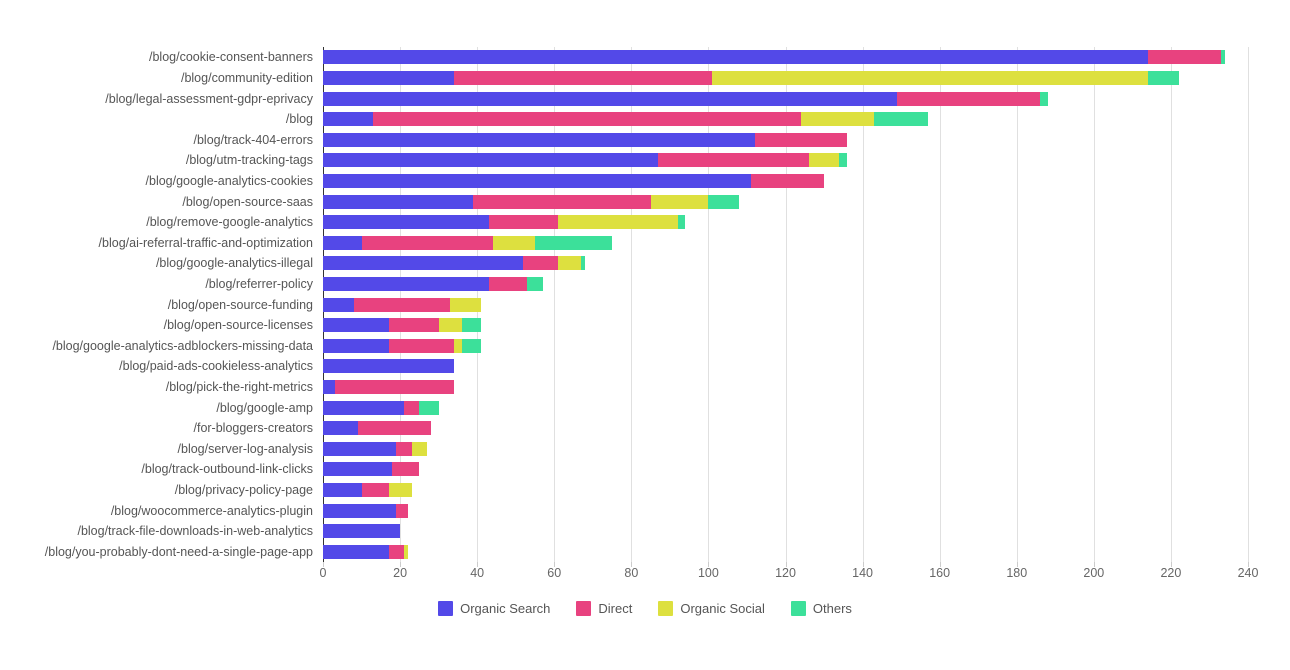  I want to click on legend-item: Organic Search, so click(494, 608).